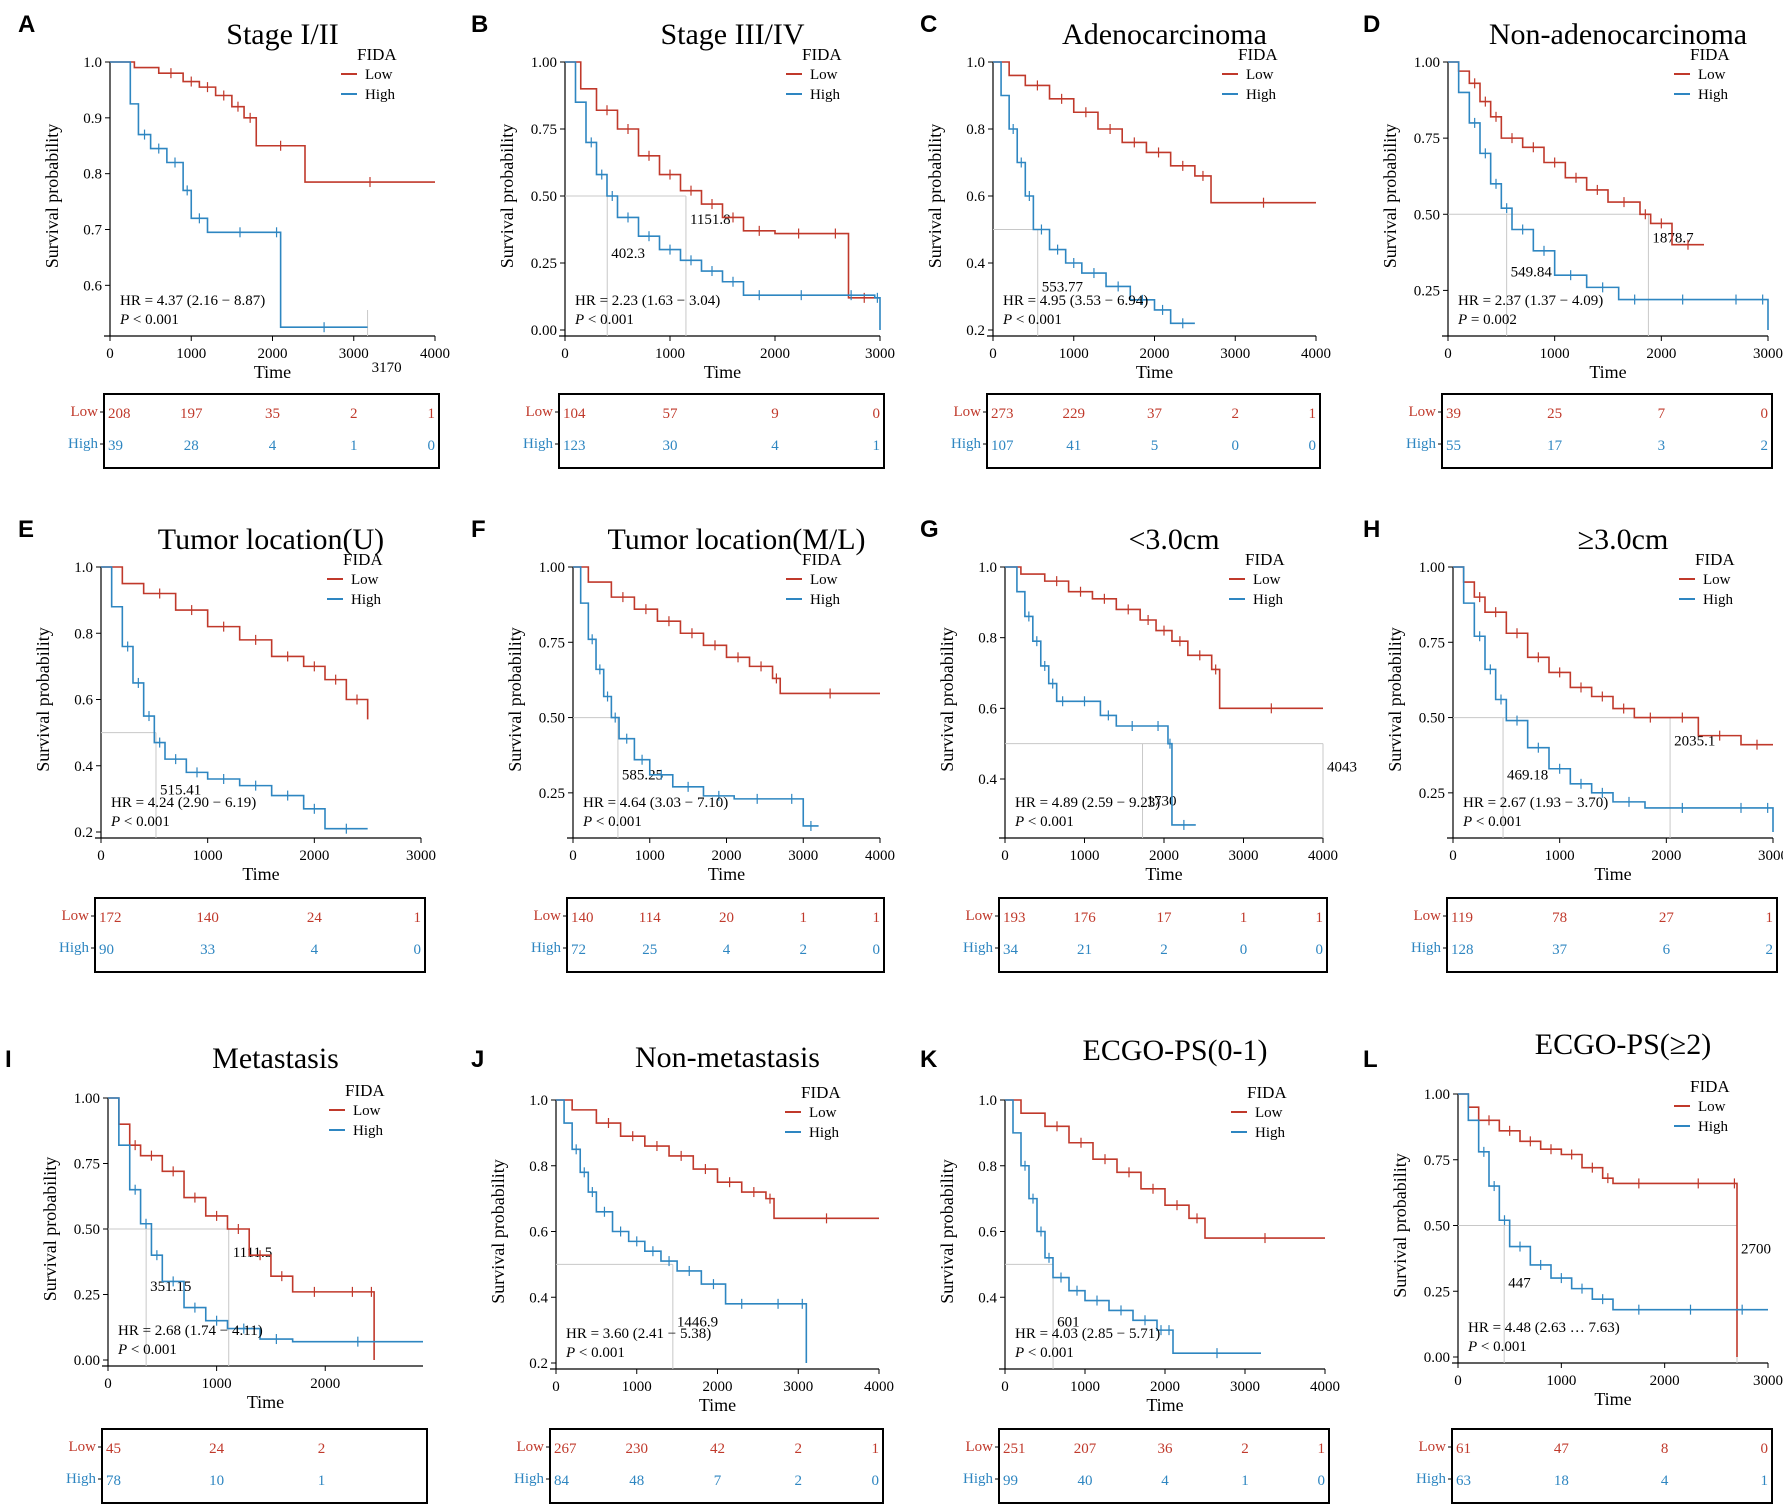 This screenshot has height=1509, width=1783. Describe the element at coordinates (804, 950) in the screenshot. I see `risk-count-high: 2` at that location.